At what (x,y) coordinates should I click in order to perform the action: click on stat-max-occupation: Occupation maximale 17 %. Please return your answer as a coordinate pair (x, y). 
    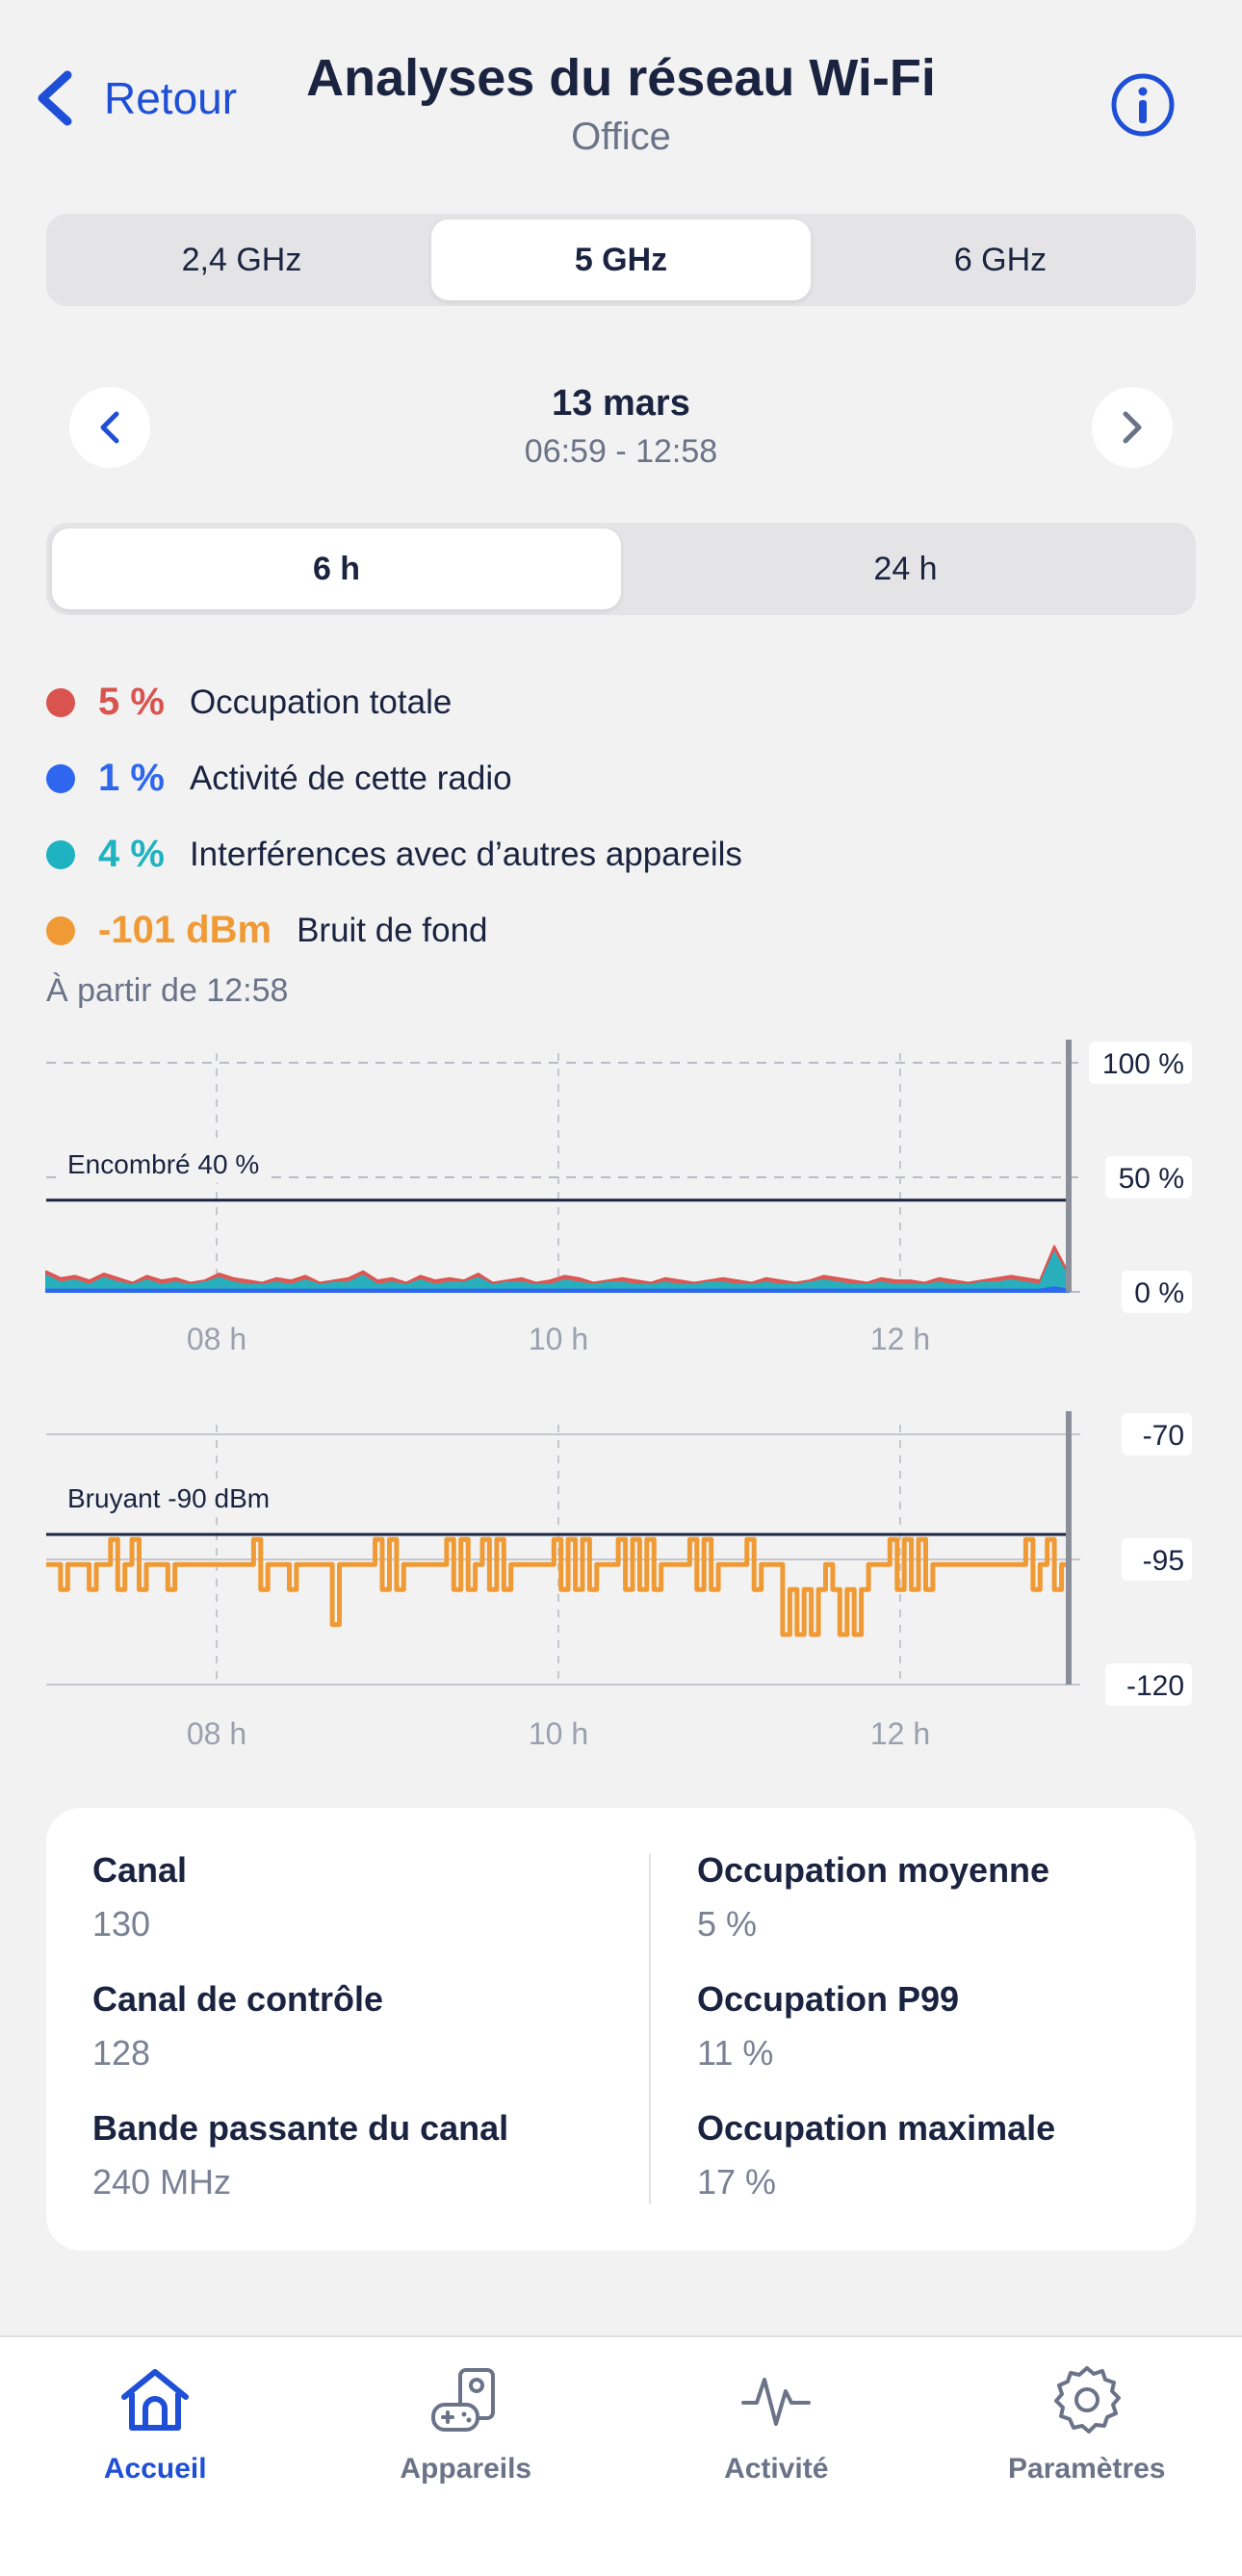
    Looking at the image, I should click on (876, 2172).